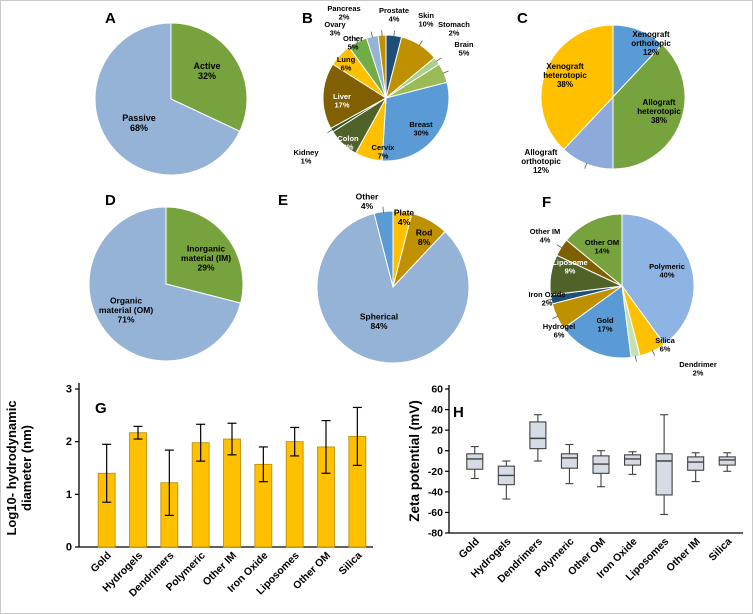  I want to click on pie-slice-label: Xenograft heterotopic 38%, so click(565, 75).